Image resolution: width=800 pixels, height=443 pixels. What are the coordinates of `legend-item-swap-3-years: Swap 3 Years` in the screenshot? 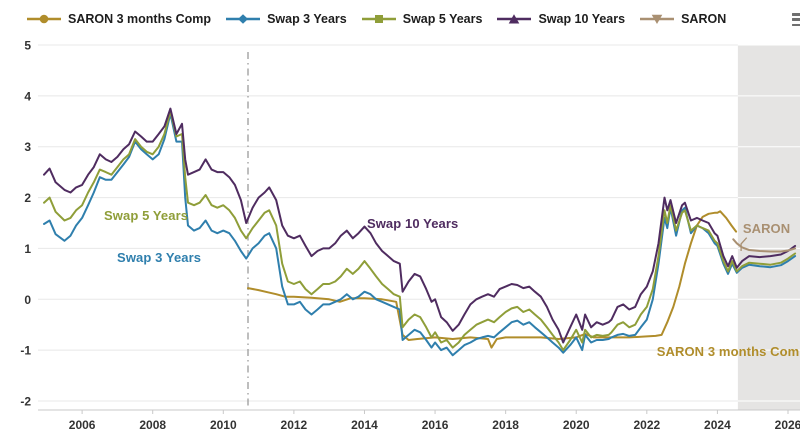 It's located at (286, 19).